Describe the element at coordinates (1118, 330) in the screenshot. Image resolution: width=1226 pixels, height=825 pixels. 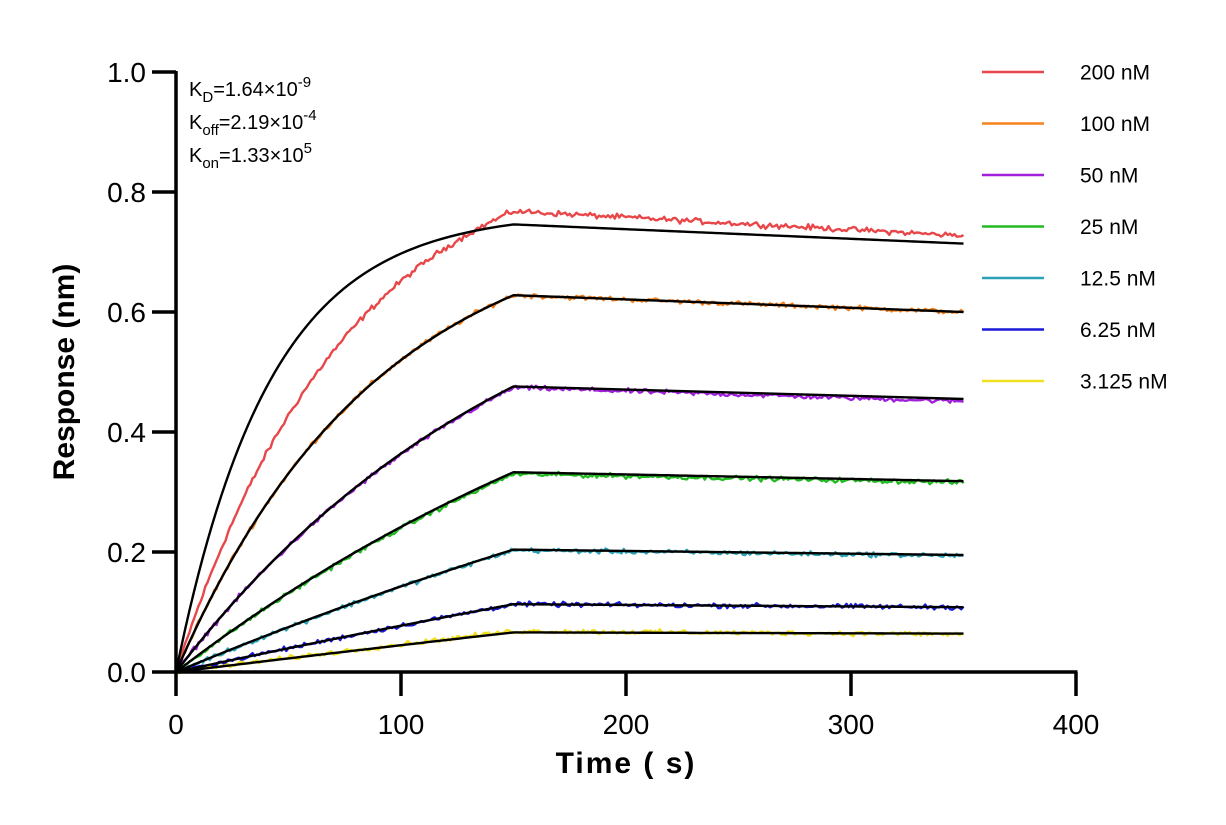
I see `legend-label: 6.25 nM` at that location.